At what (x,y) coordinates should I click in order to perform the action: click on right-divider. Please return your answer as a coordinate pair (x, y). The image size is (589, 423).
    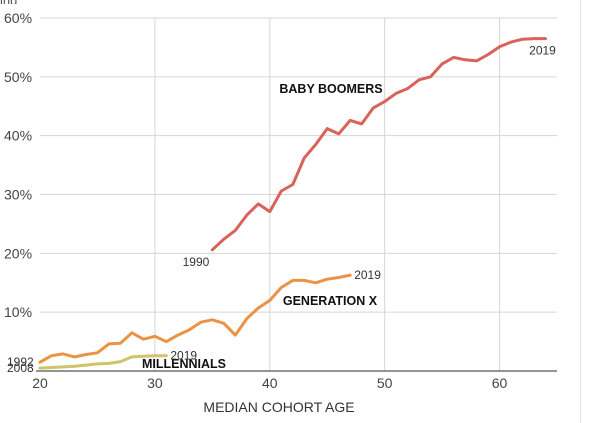
    Looking at the image, I should click on (580, 211).